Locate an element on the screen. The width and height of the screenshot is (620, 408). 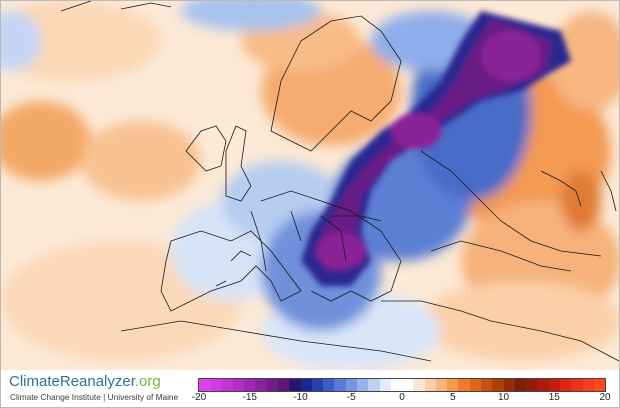
logo-title: ClimateReanalyzer.org is located at coordinates (85, 381).